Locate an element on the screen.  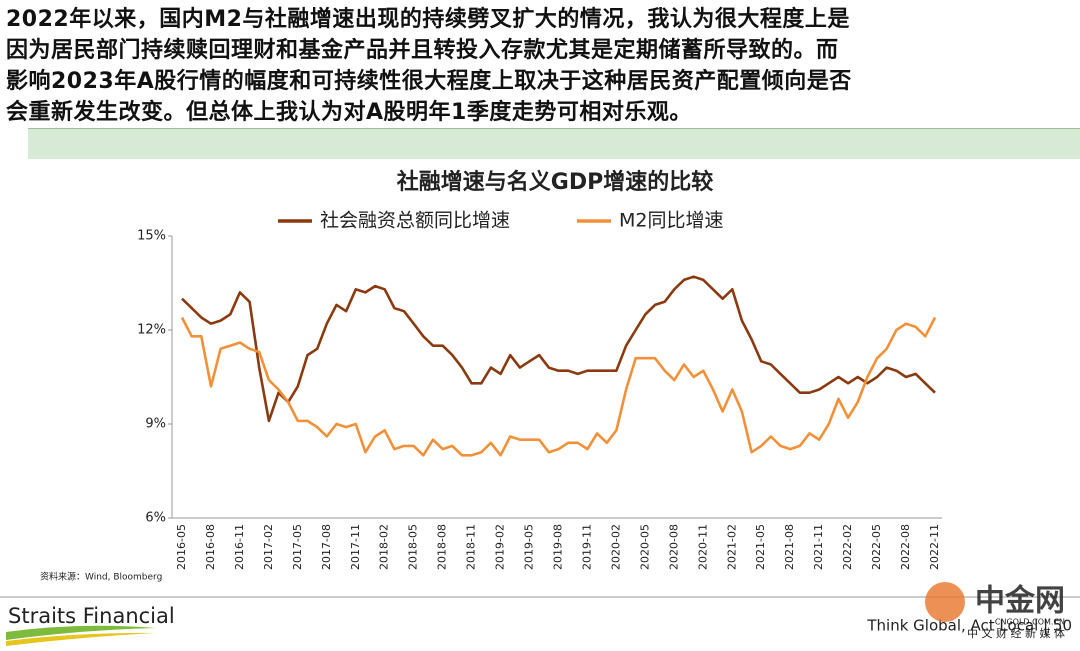
green-band is located at coordinates (554, 143).